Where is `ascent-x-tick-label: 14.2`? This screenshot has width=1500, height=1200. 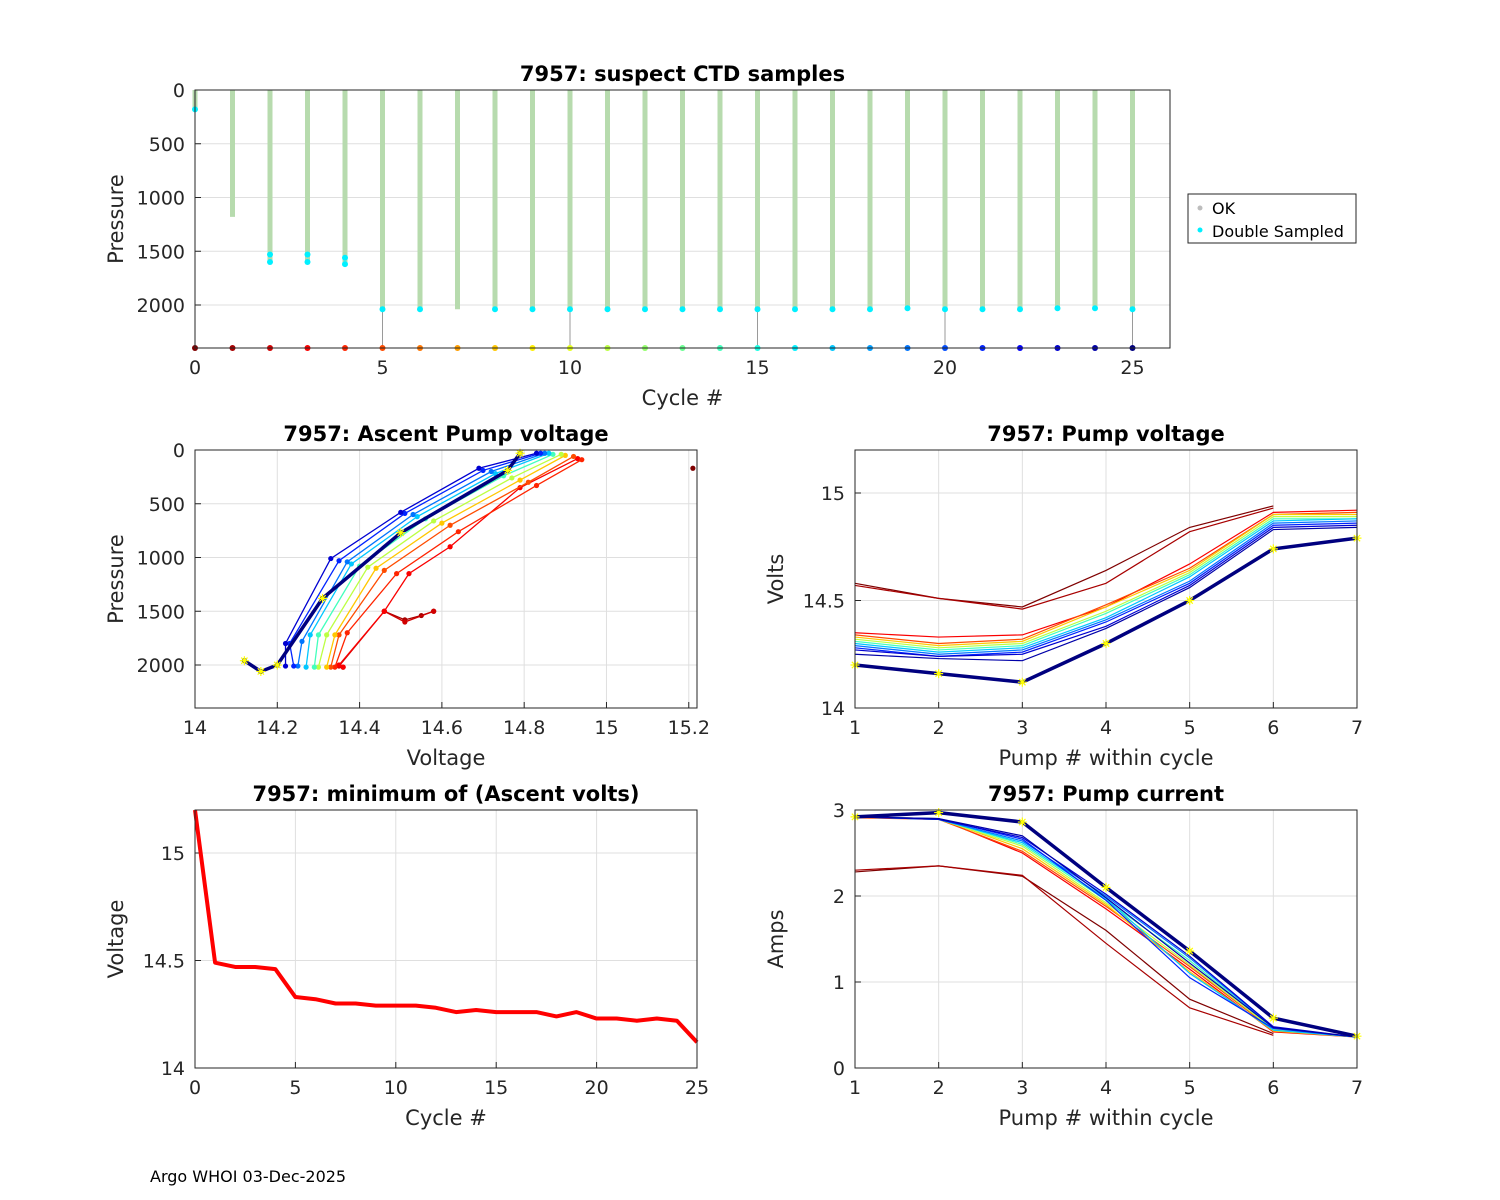
ascent-x-tick-label: 14.2 is located at coordinates (277, 728).